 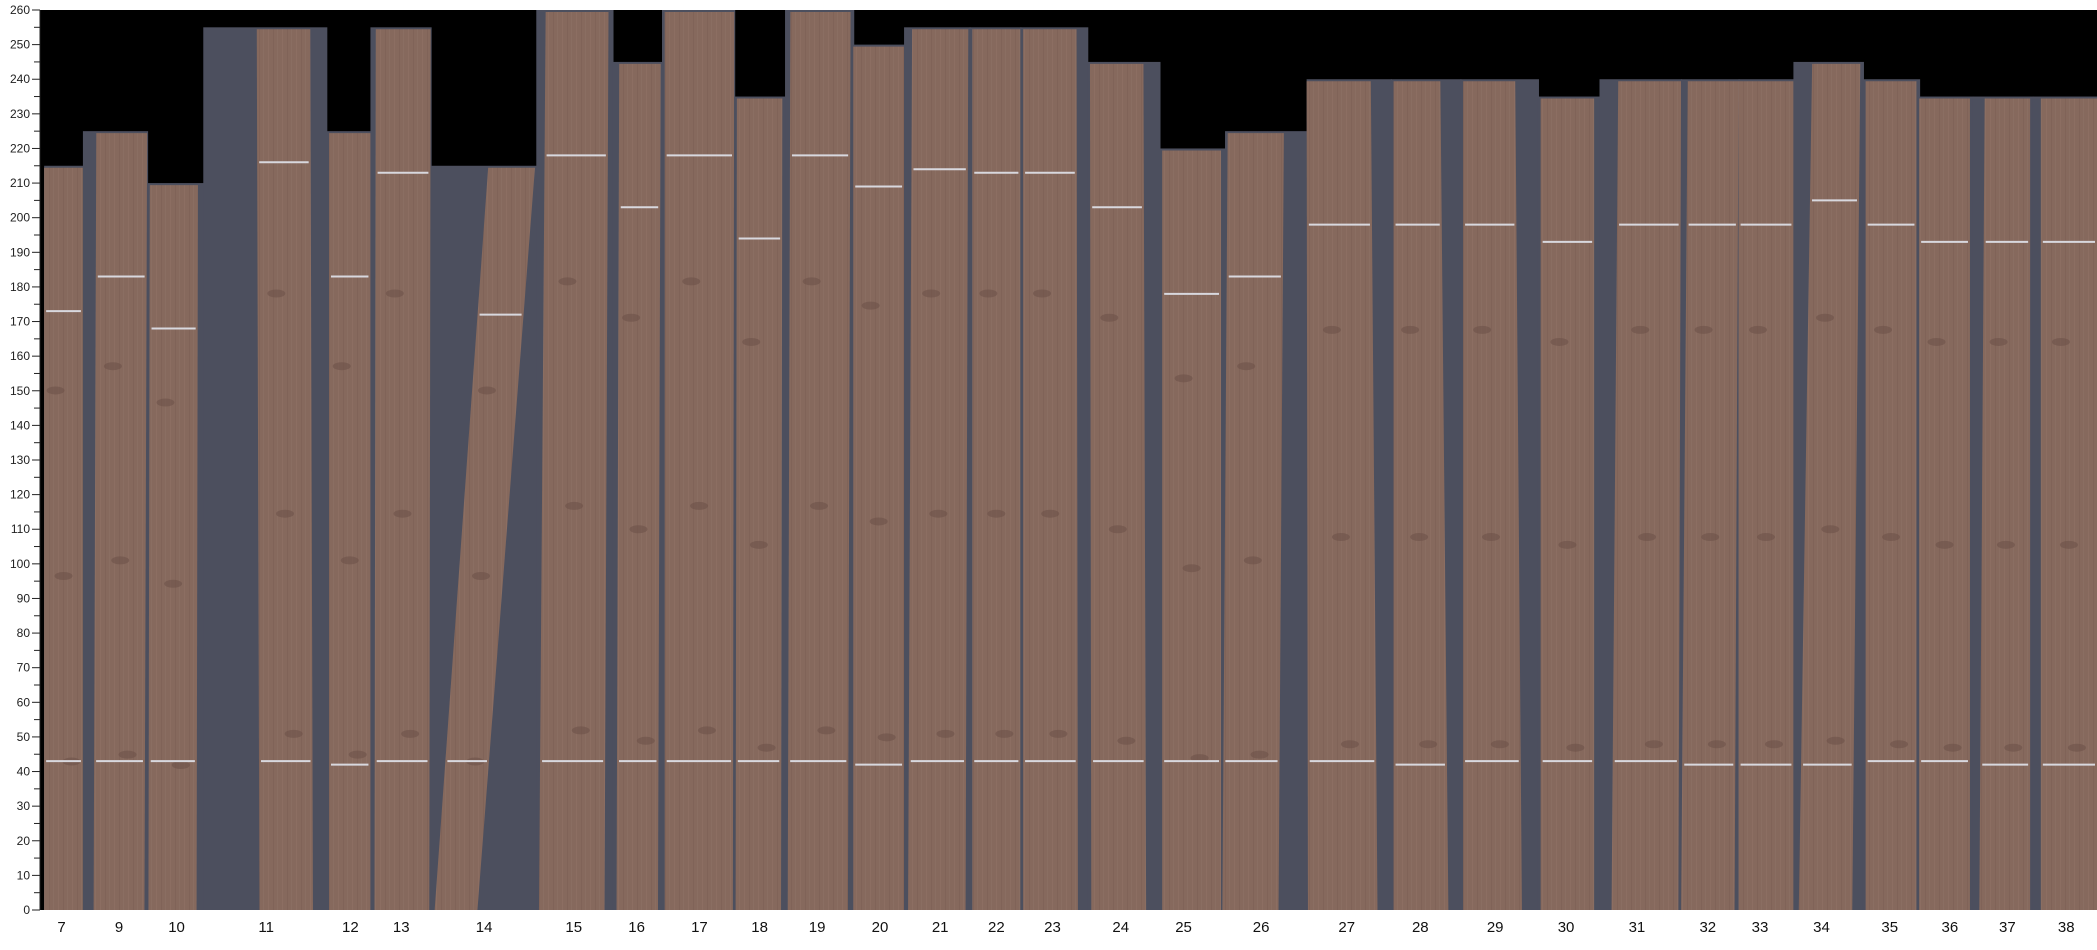 What do you see at coordinates (266, 927) in the screenshot?
I see `x-tick-label: 11` at bounding box center [266, 927].